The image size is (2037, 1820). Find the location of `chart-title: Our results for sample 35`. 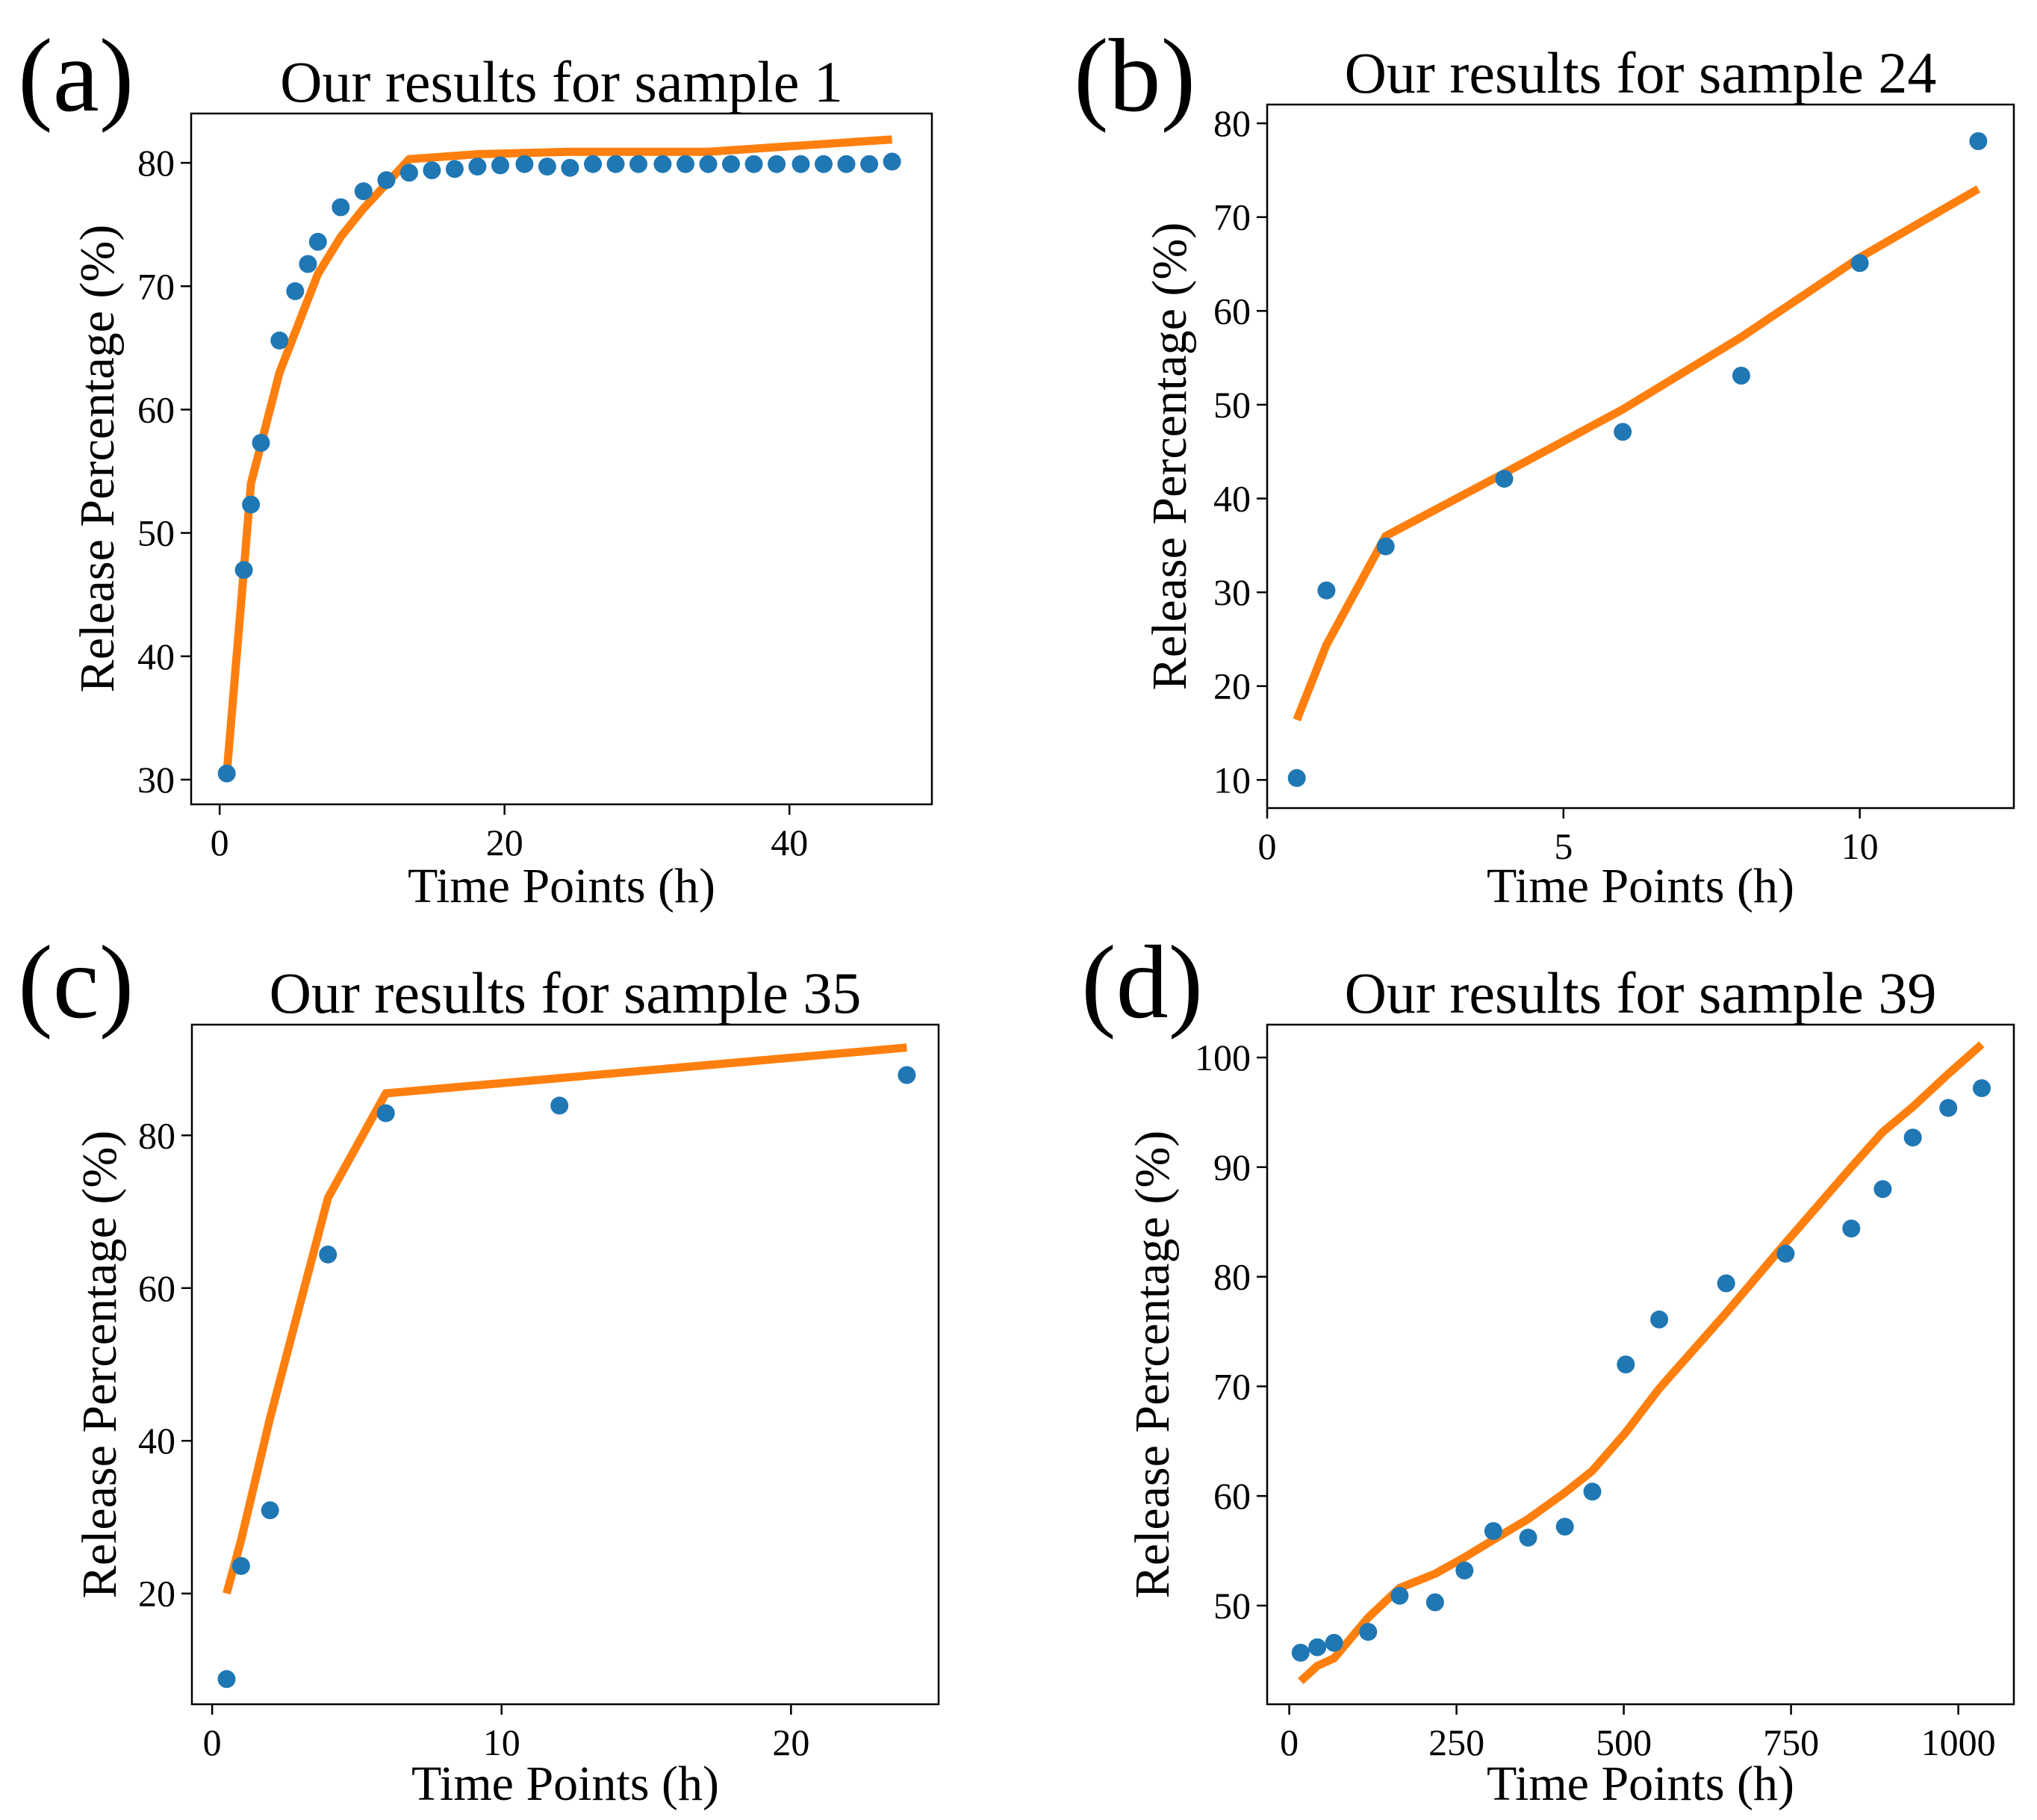

chart-title: Our results for sample 35 is located at coordinates (566, 992).